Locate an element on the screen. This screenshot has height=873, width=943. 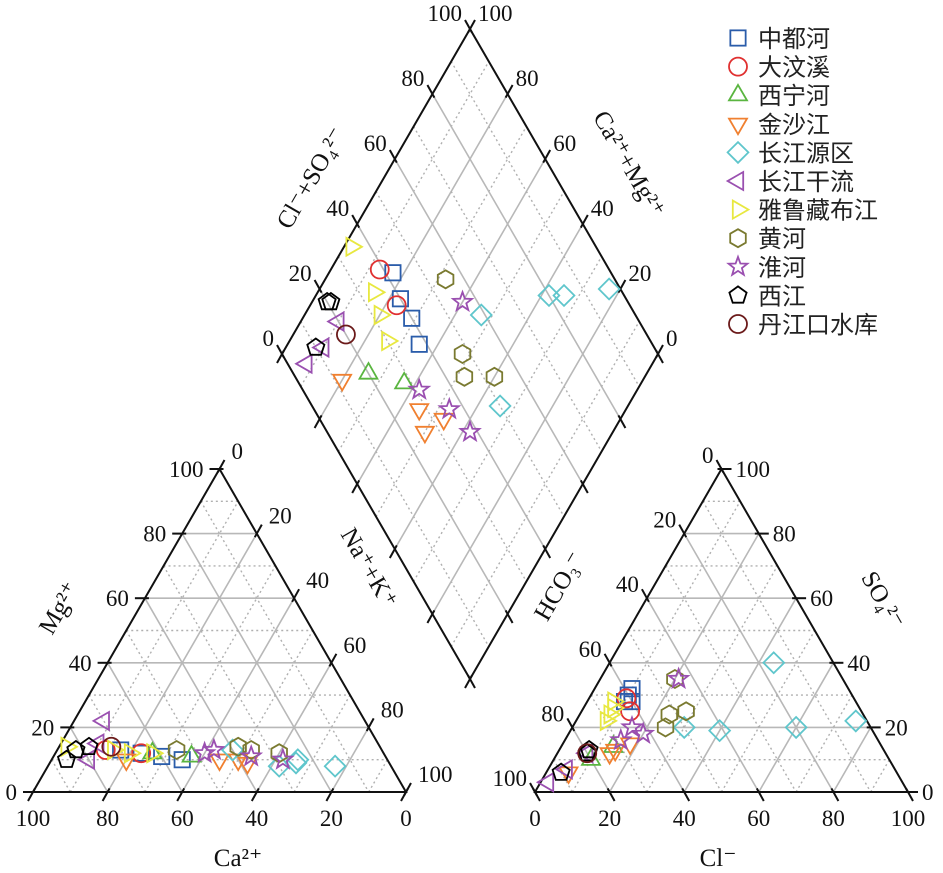
tick-label-so4: 40 is located at coordinates (858, 663).